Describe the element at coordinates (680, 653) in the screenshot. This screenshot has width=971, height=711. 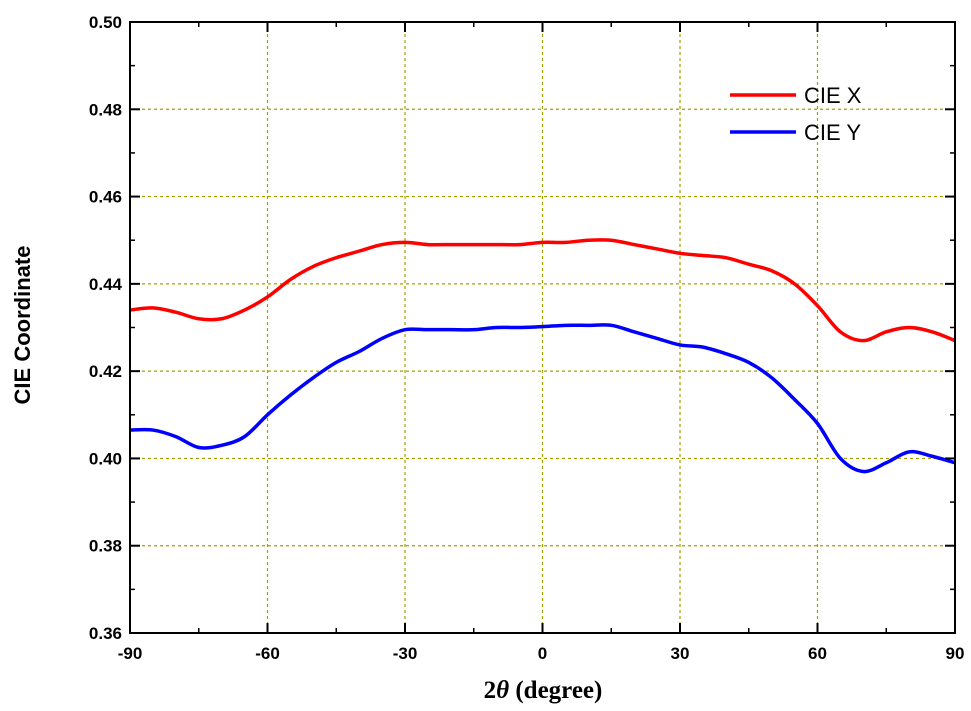
I see `x-tick-label: 30` at that location.